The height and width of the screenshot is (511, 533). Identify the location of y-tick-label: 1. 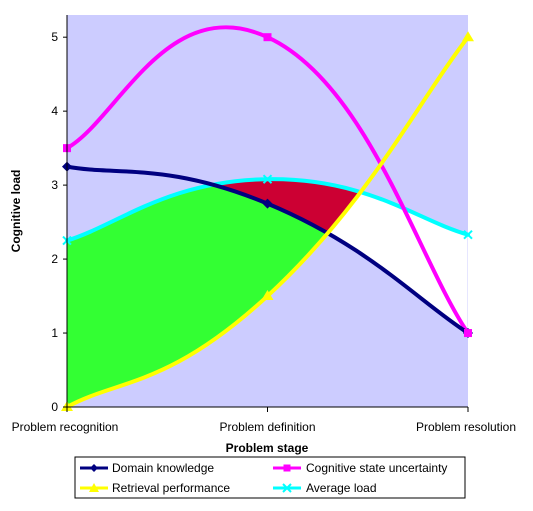
(54, 333).